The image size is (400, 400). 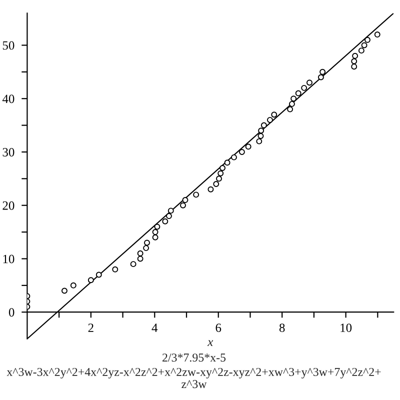 I want to click on x-tick-label: 2, so click(x=91, y=328).